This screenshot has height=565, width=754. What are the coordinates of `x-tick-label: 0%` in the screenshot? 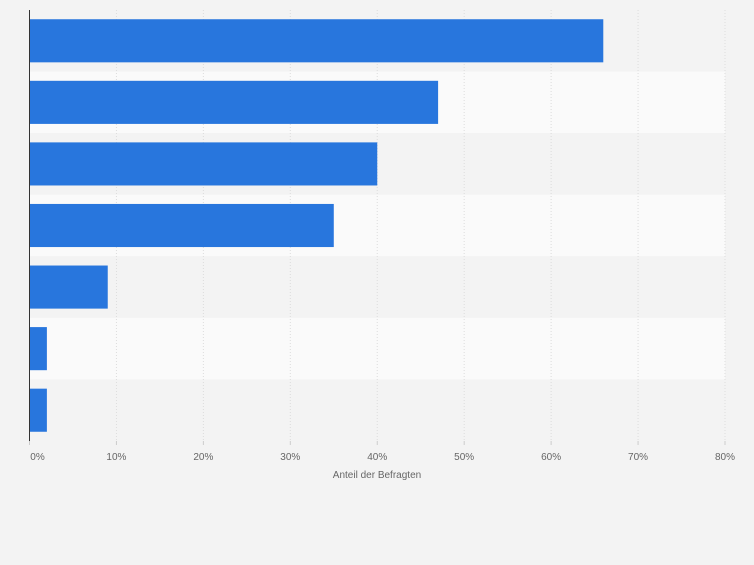 It's located at (37, 457).